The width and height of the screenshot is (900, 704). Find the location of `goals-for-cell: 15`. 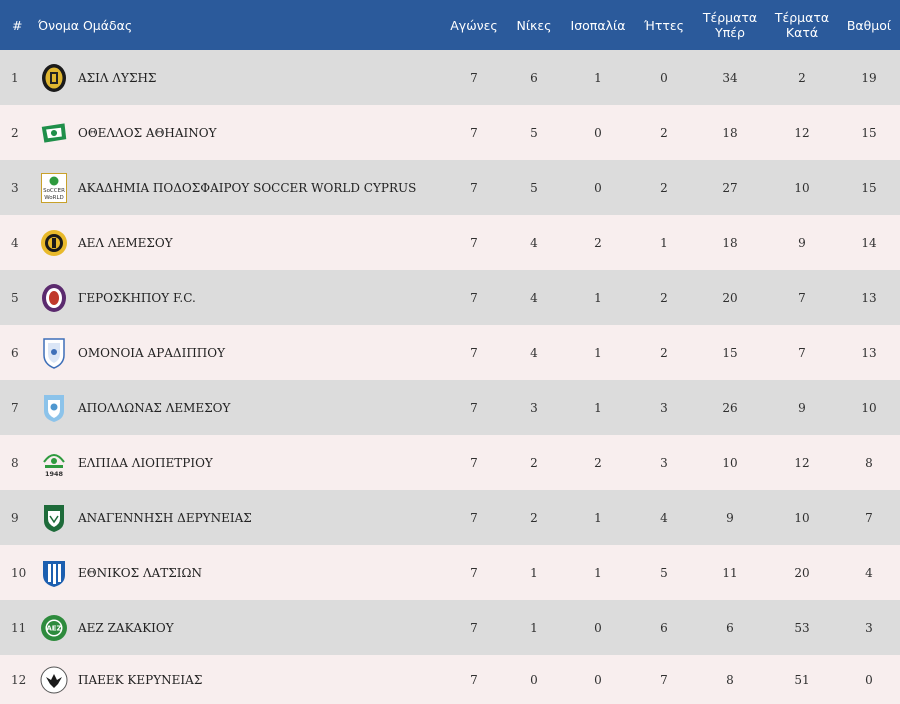

goals-for-cell: 15 is located at coordinates (730, 352).